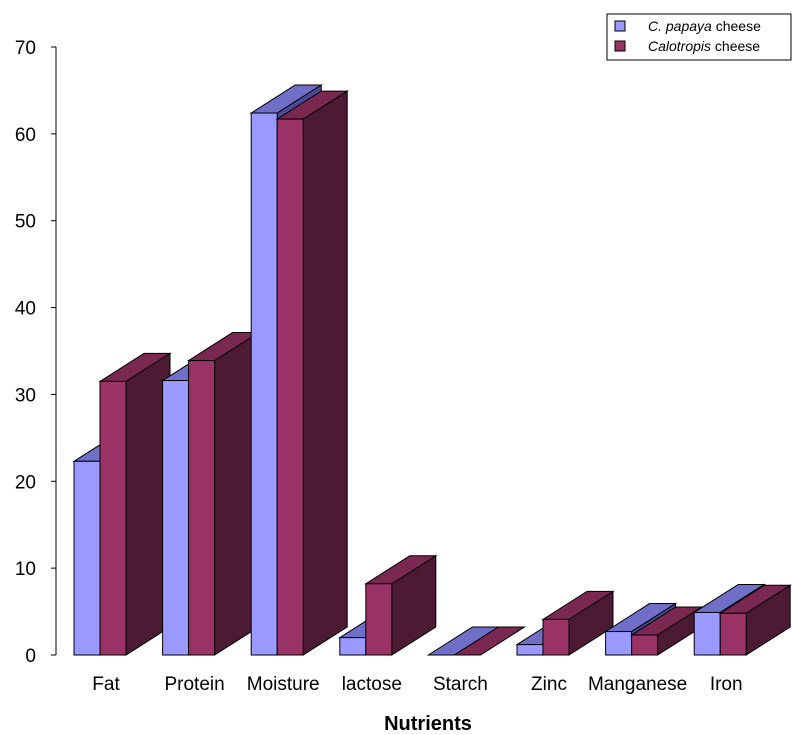 The image size is (793, 735). Describe the element at coordinates (637, 684) in the screenshot. I see `x-tick-label: Manganese` at that location.